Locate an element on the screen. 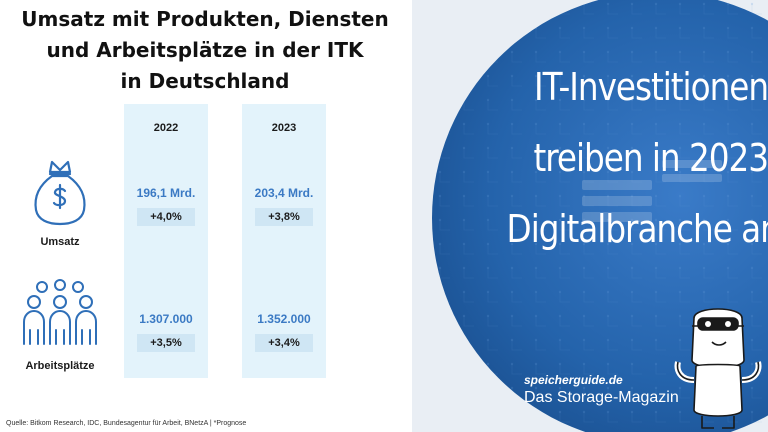  change-badge-arbeitsplaetze-2023: +3,4% is located at coordinates (284, 343).